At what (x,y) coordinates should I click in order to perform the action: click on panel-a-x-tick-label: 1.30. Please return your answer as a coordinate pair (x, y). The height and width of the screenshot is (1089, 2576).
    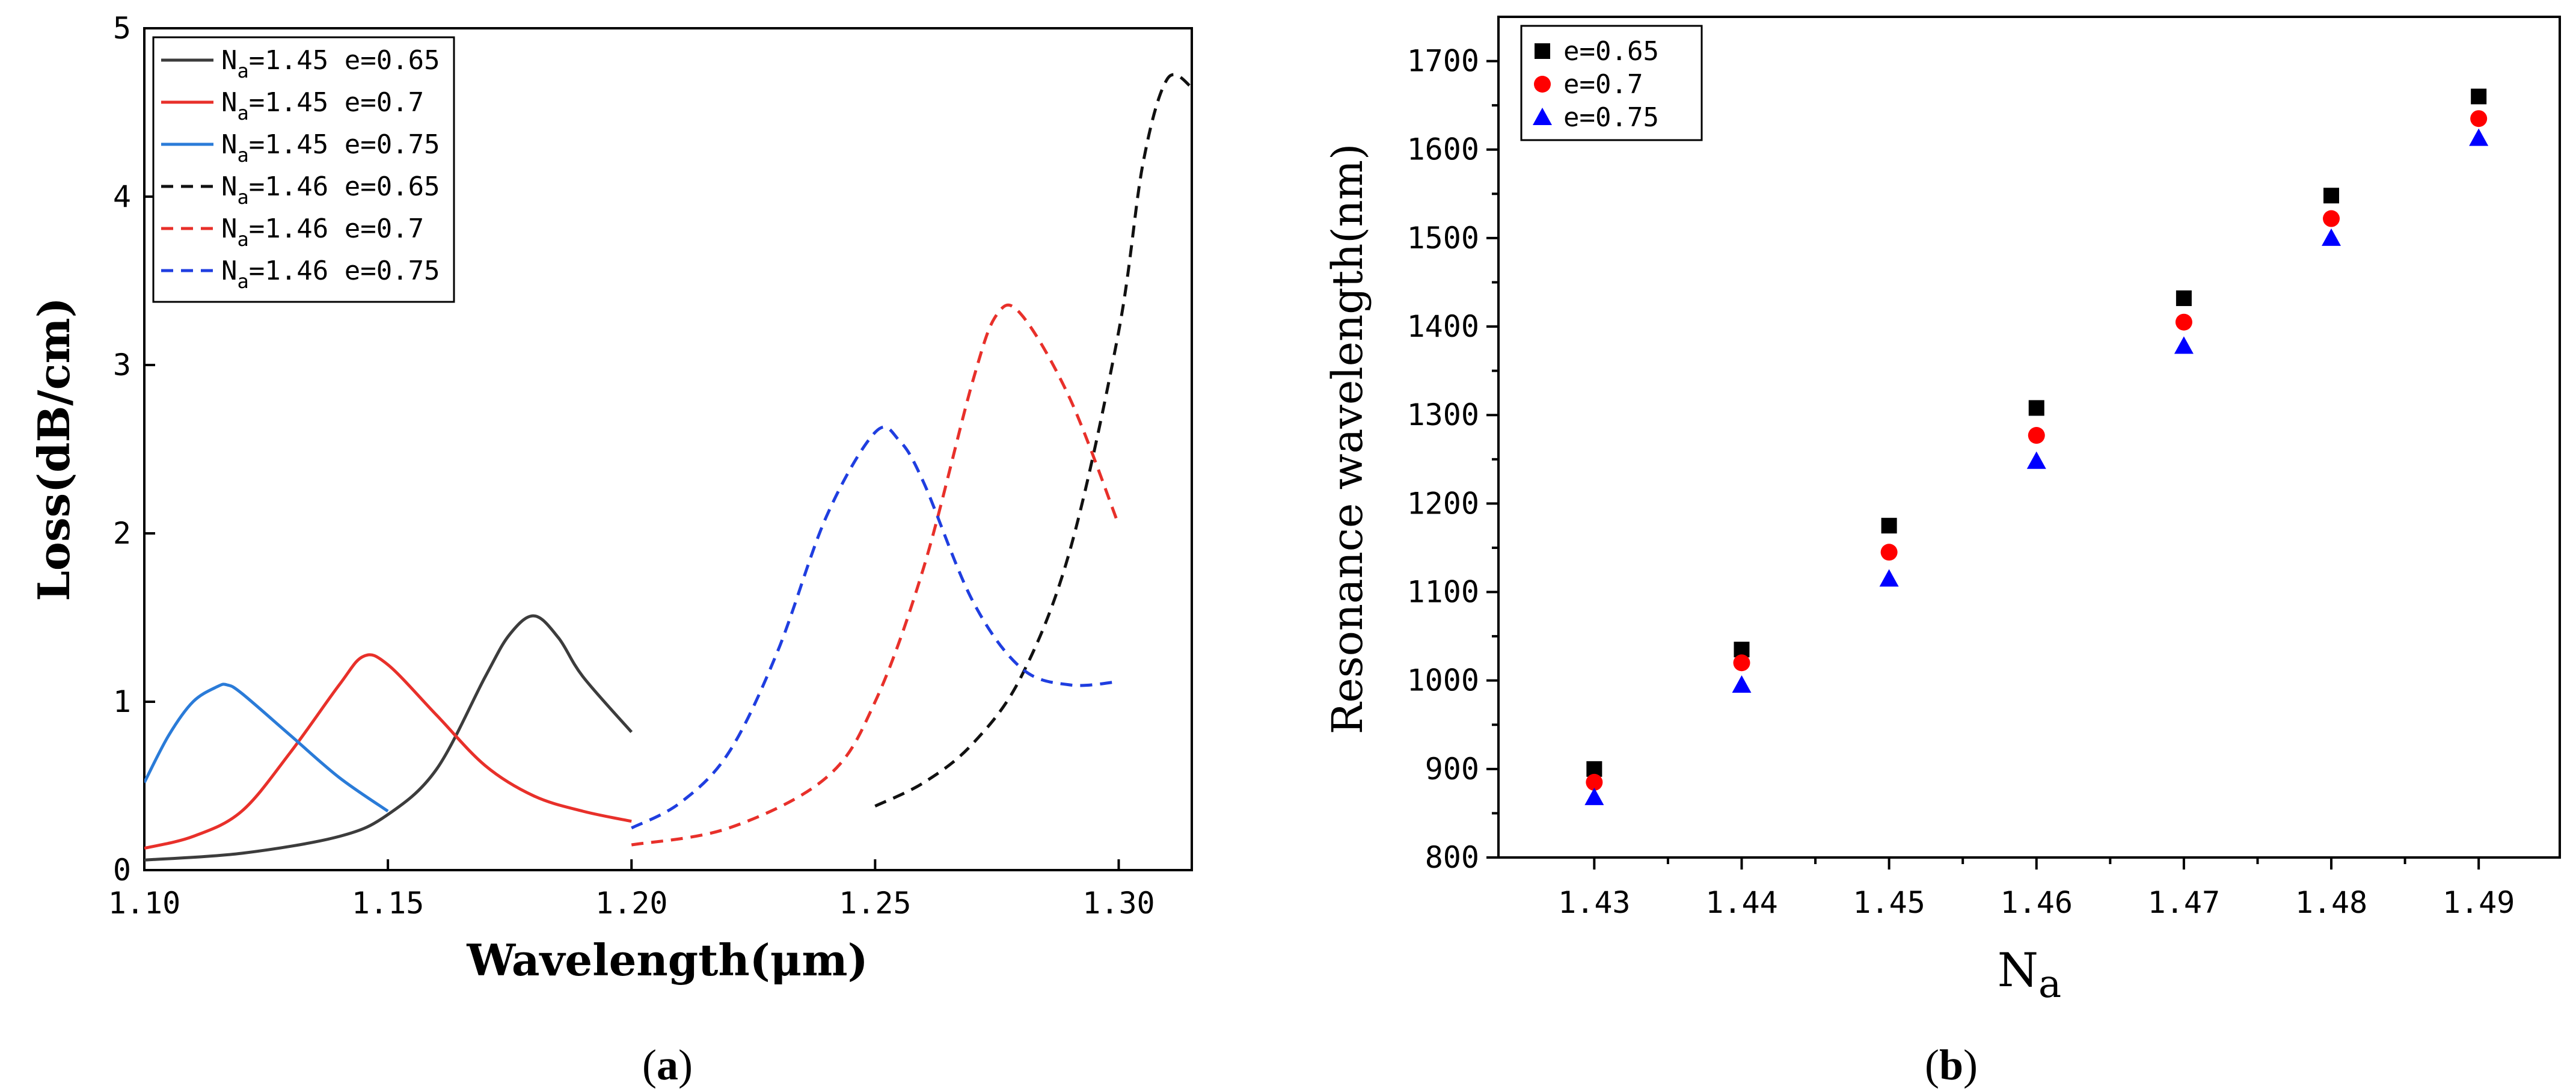
    Looking at the image, I should click on (1118, 904).